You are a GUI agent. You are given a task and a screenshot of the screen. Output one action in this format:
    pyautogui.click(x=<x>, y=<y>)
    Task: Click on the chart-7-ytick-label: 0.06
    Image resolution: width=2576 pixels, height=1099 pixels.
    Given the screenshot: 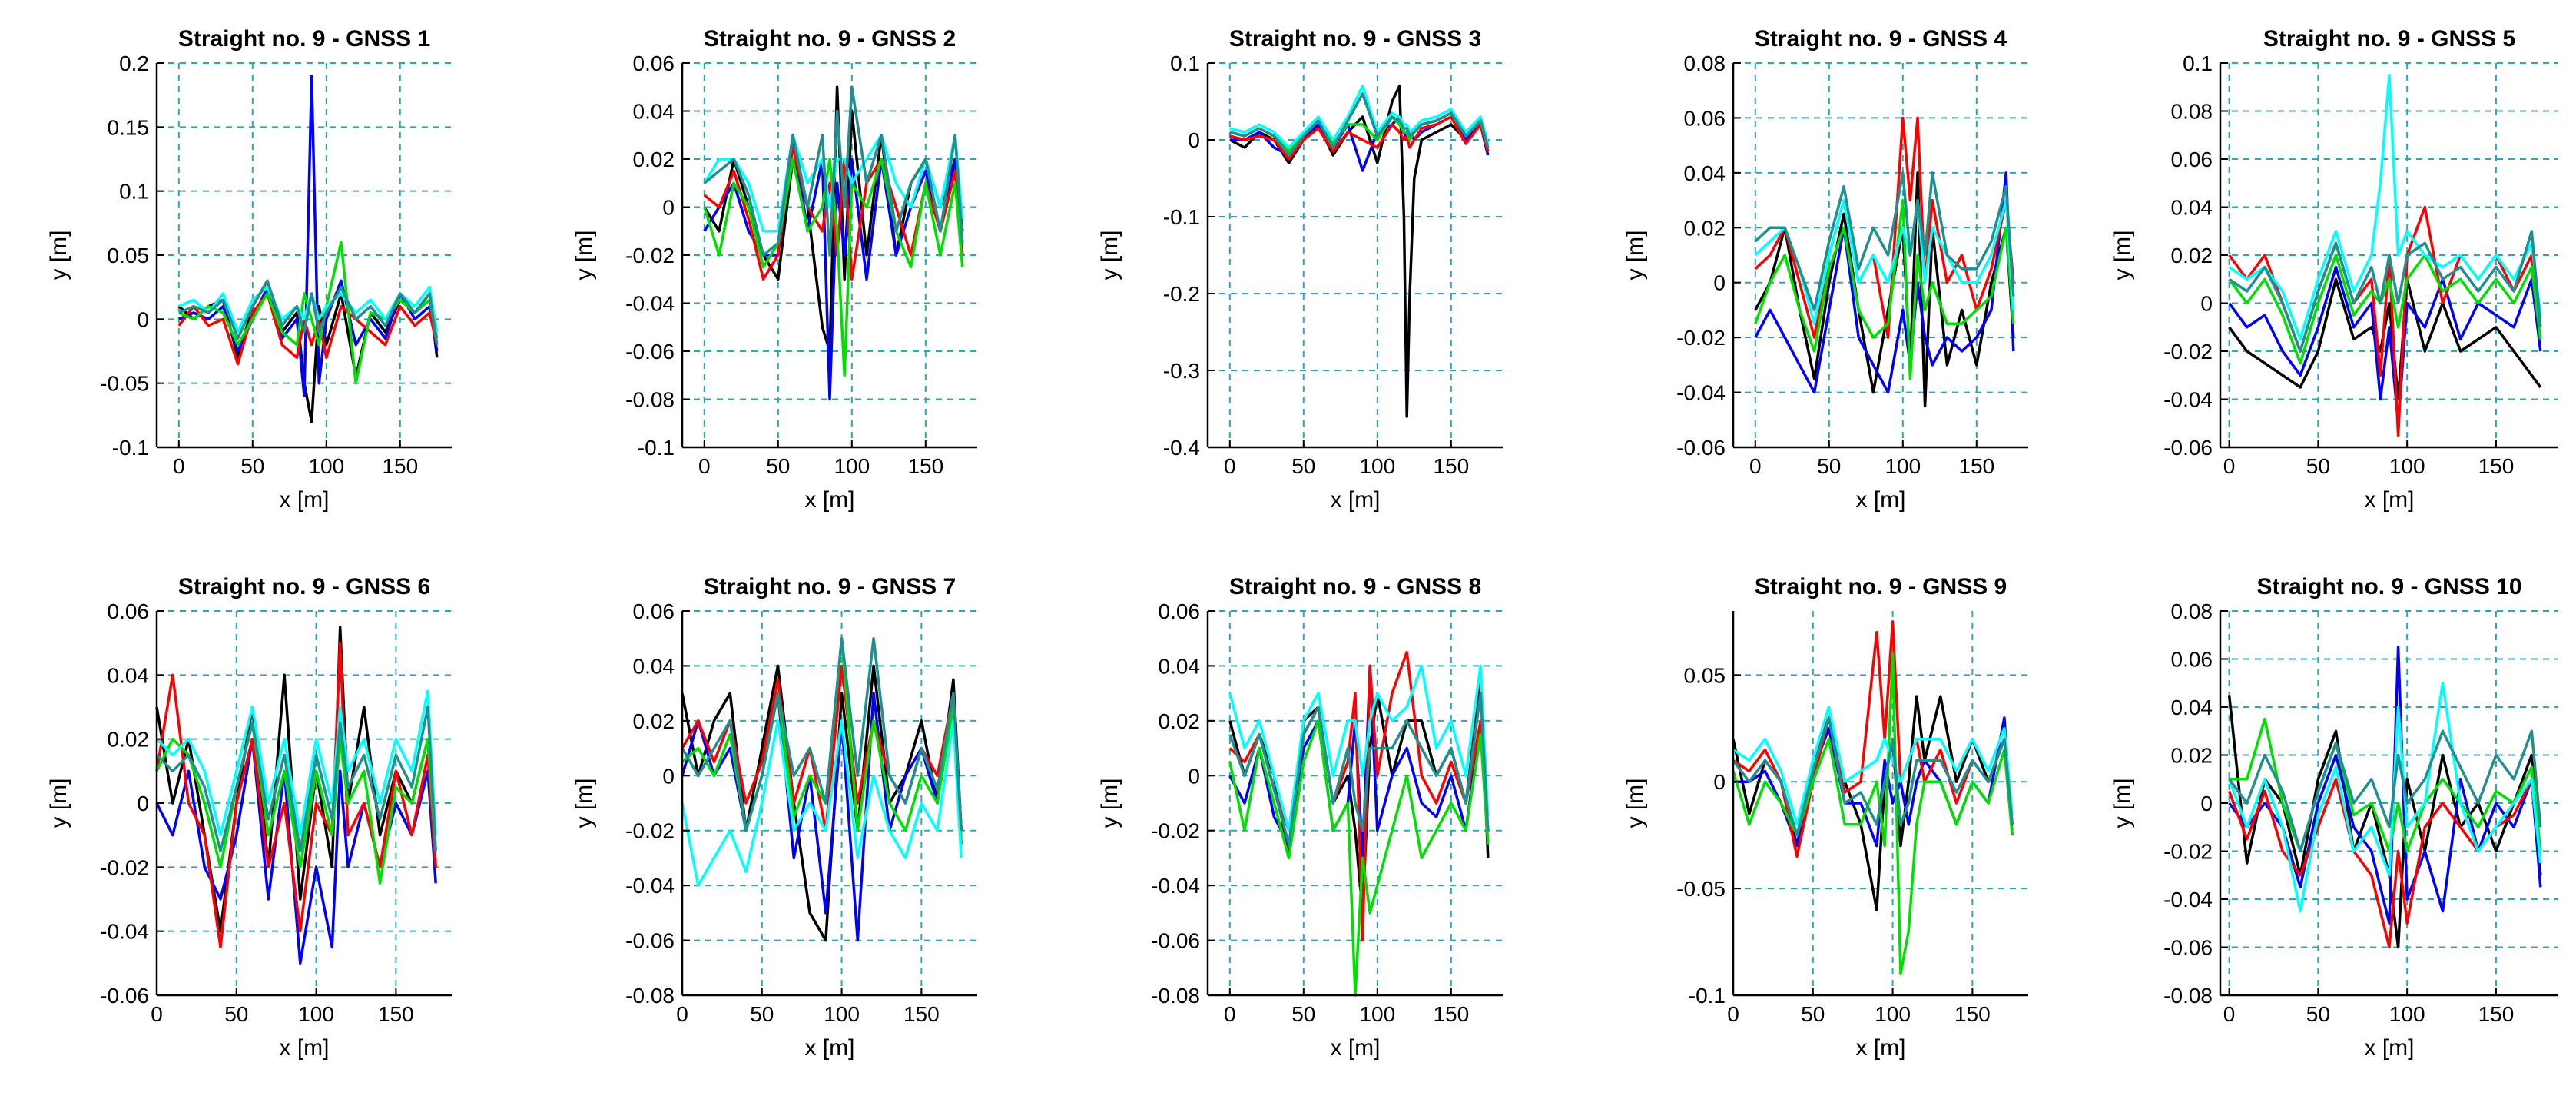 What is the action you would take?
    pyautogui.click(x=654, y=611)
    